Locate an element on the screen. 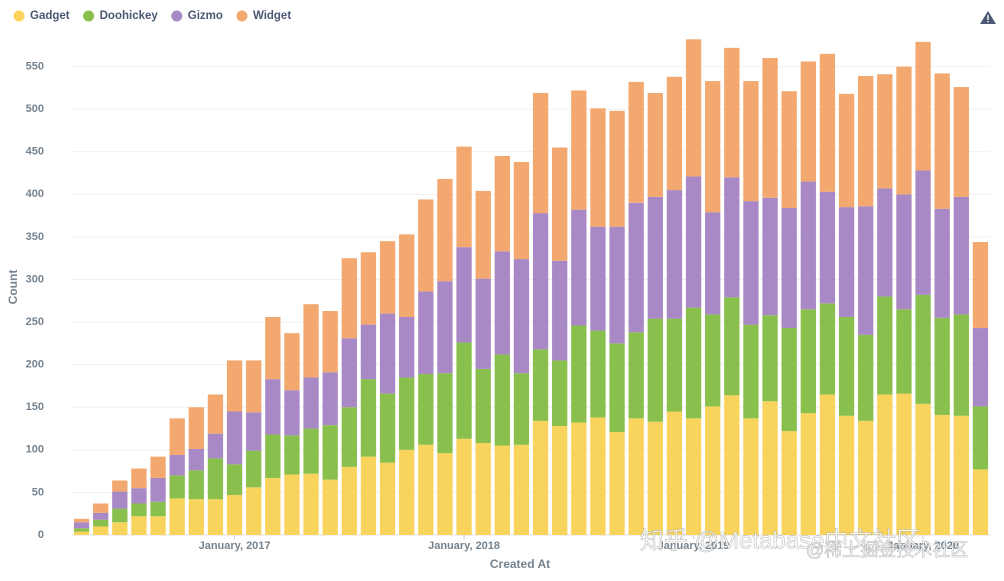  y-tick-label: 300 is located at coordinates (35, 279).